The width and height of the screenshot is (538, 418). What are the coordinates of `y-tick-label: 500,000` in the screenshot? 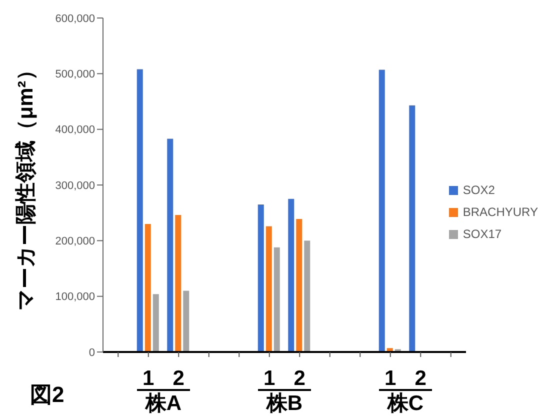 It's located at (75, 74).